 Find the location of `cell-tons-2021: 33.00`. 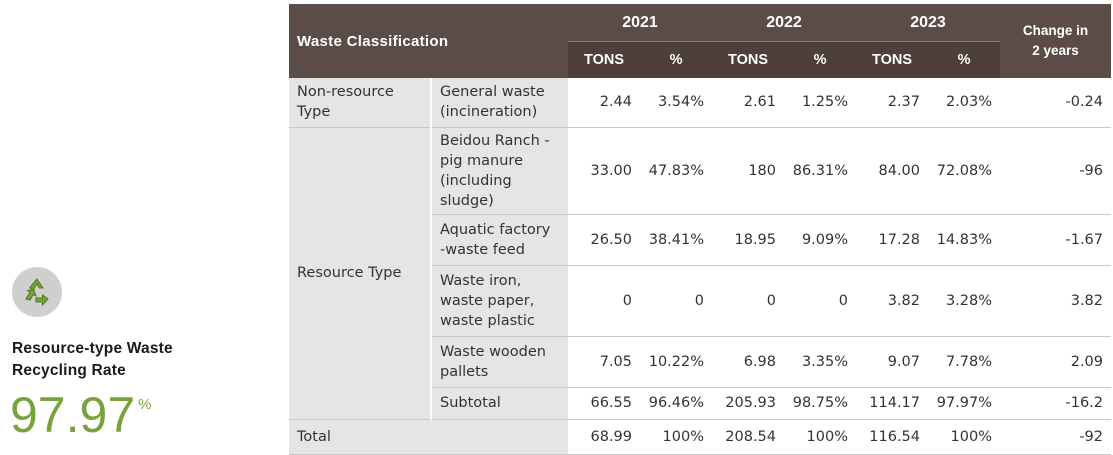

cell-tons-2021: 33.00 is located at coordinates (604, 171).